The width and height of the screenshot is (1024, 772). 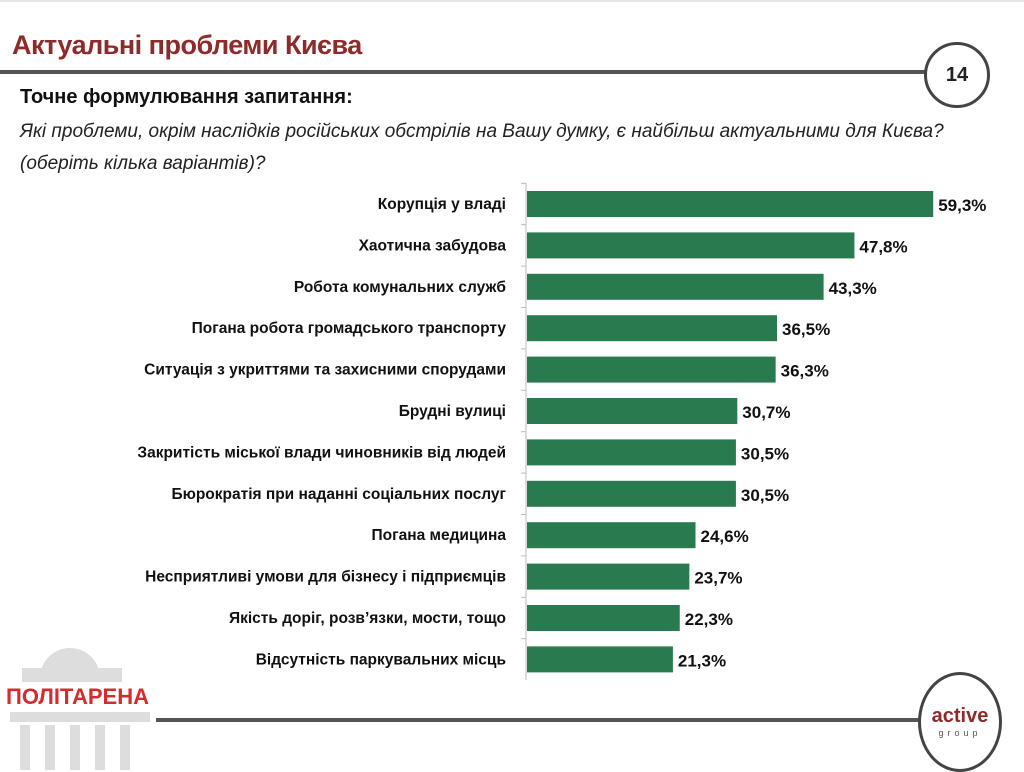 I want to click on category-label: Робота комунальних служб, so click(x=400, y=287).